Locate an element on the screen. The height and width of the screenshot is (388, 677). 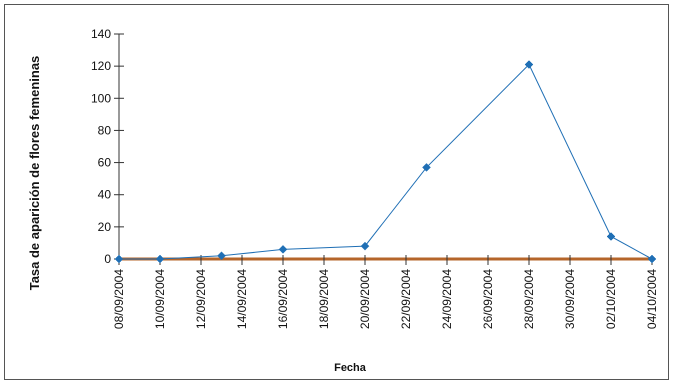
x-tick-label: 14/09/2004 is located at coordinates (242, 299).